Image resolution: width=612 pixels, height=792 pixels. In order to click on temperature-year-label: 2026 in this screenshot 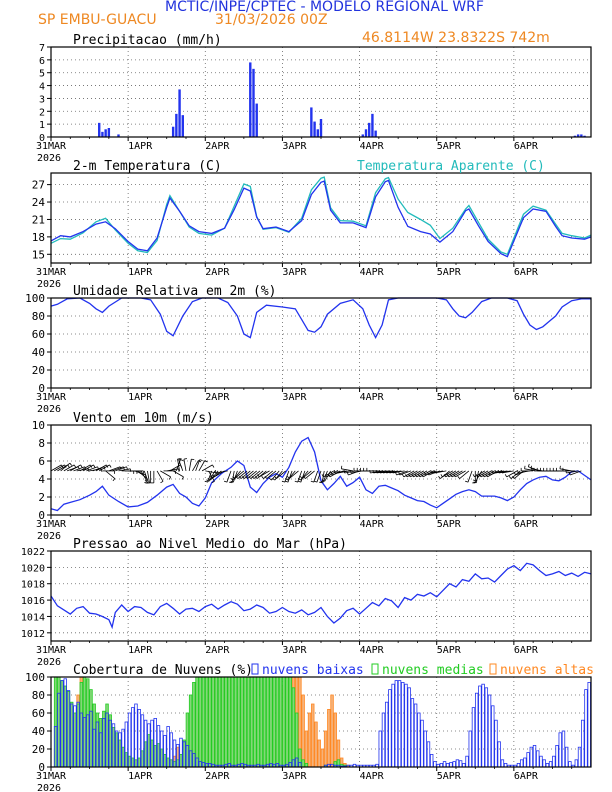, I will do `click(49, 284)`.